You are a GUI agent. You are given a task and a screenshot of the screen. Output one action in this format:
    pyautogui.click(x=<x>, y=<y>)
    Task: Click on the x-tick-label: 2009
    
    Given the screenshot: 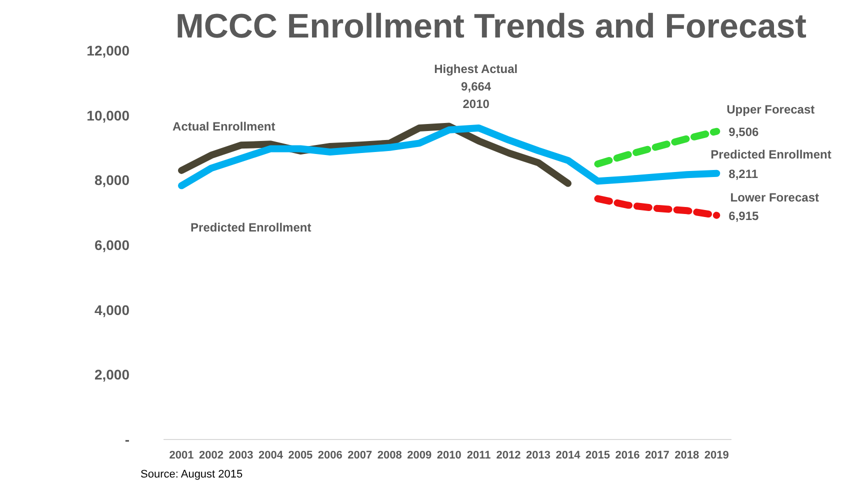 What is the action you would take?
    pyautogui.click(x=419, y=456)
    